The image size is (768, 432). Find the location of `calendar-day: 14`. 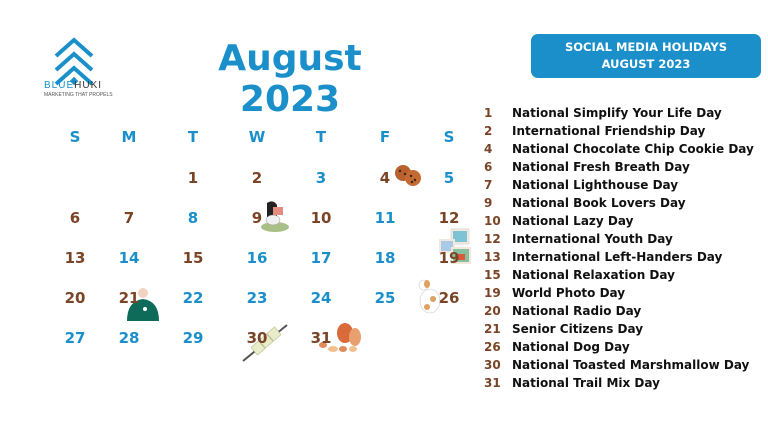

calendar-day: 14 is located at coordinates (129, 258).